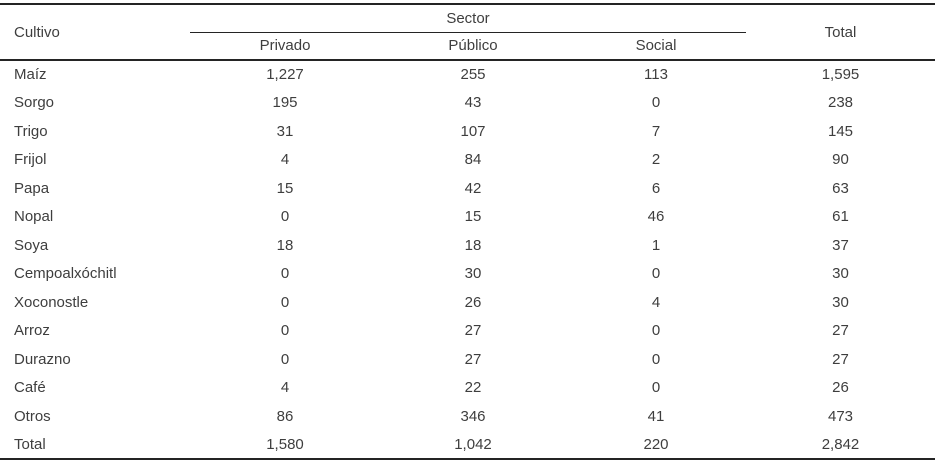 This screenshot has width=935, height=471. I want to click on social-cell: 4, so click(656, 302).